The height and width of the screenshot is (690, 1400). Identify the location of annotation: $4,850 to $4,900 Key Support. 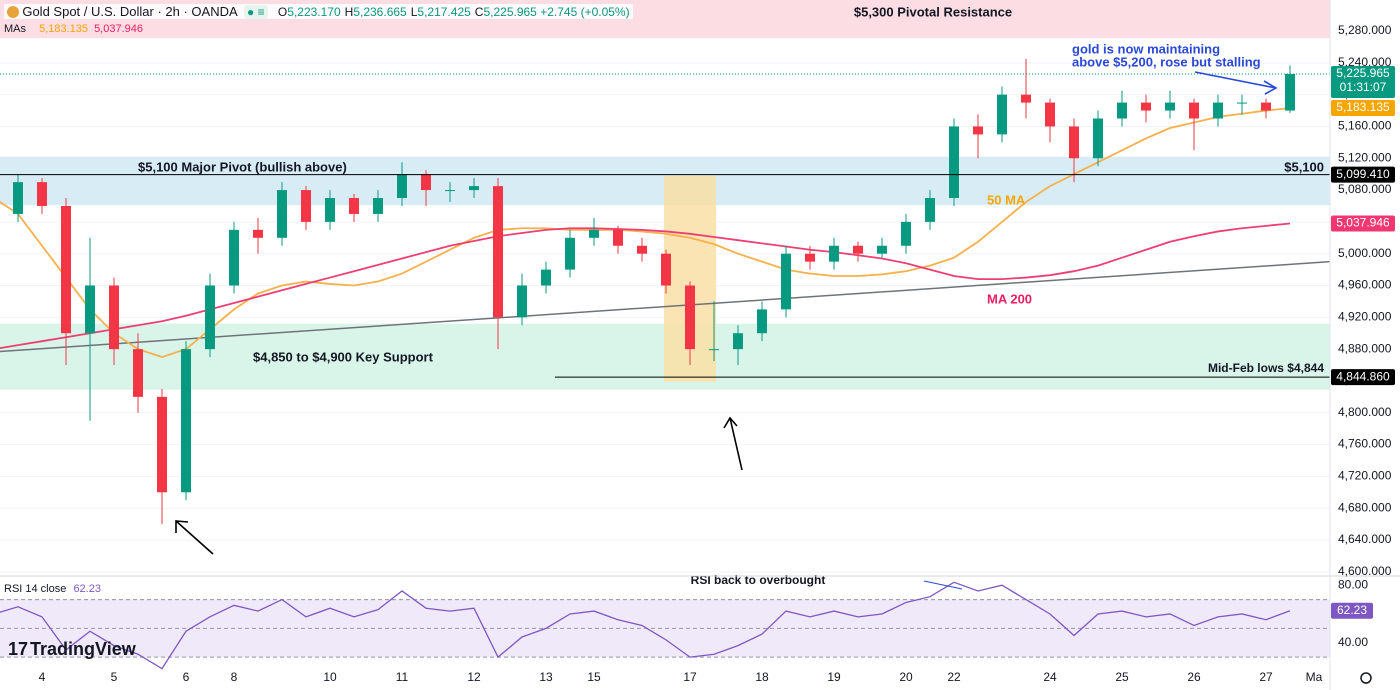
(343, 356).